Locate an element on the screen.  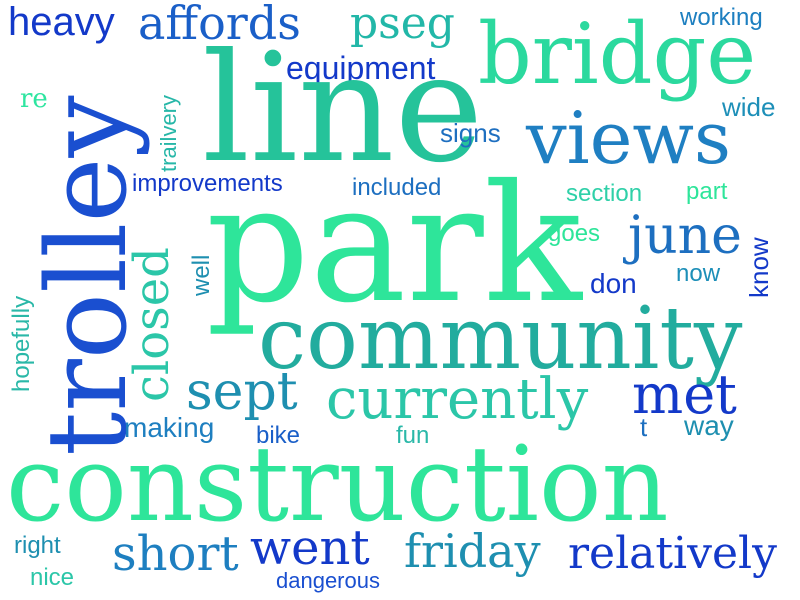
word-nice: nice is located at coordinates (52, 577).